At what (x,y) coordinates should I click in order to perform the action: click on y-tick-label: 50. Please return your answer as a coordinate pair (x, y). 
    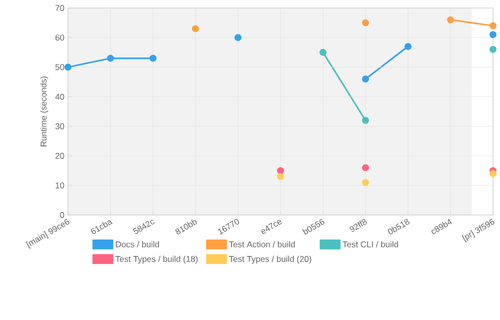
    Looking at the image, I should click on (59, 67).